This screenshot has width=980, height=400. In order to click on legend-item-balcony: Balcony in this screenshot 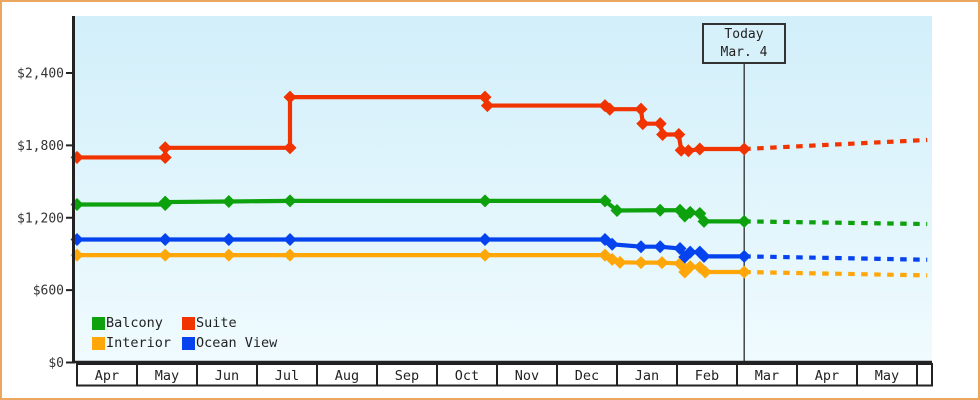, I will do `click(137, 323)`.